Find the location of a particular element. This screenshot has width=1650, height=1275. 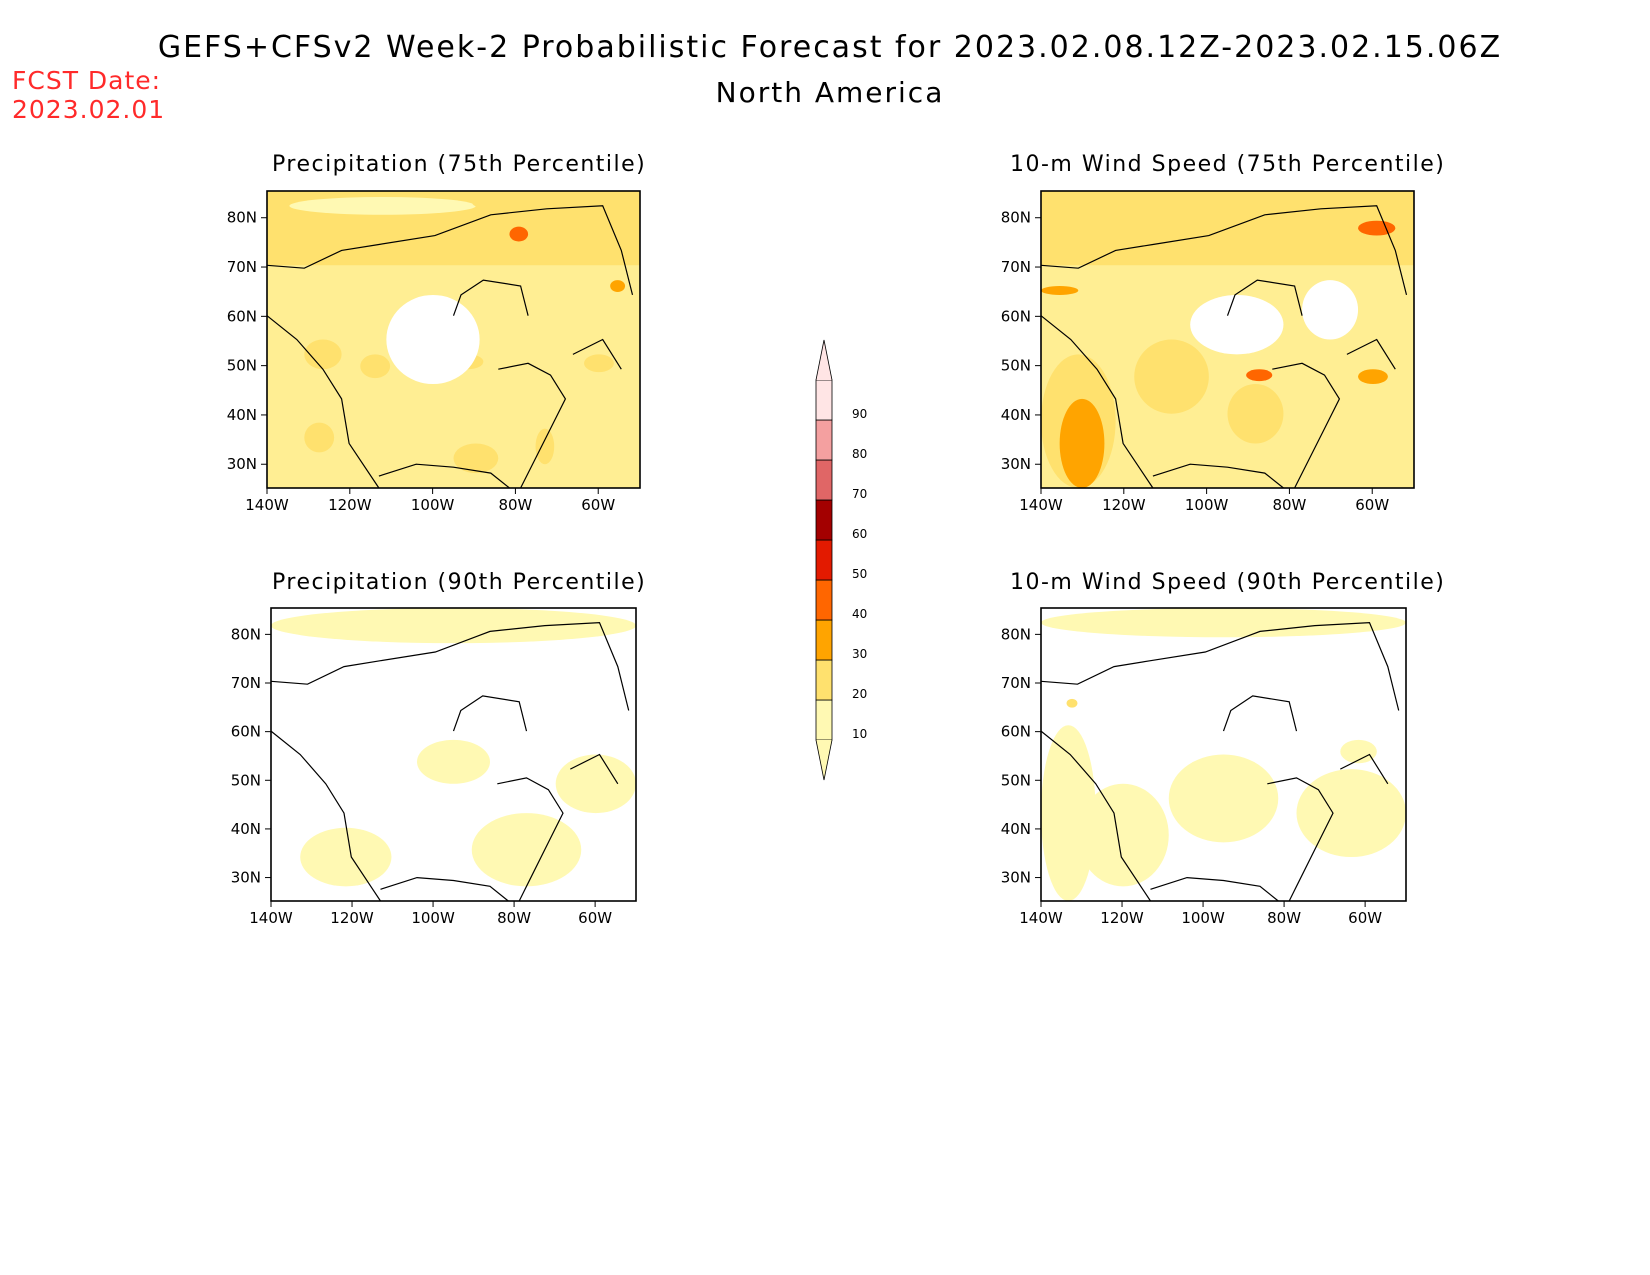

fcst-date-value: 2023.02.01 is located at coordinates (89, 109).